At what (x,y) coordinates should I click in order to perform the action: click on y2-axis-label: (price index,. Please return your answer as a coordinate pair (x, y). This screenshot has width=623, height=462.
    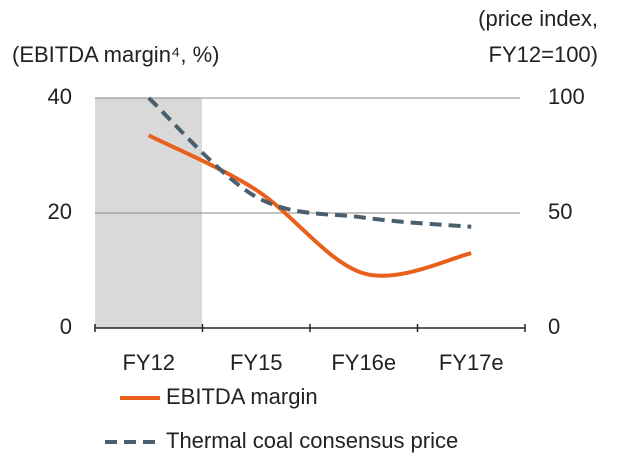
    Looking at the image, I should click on (538, 18).